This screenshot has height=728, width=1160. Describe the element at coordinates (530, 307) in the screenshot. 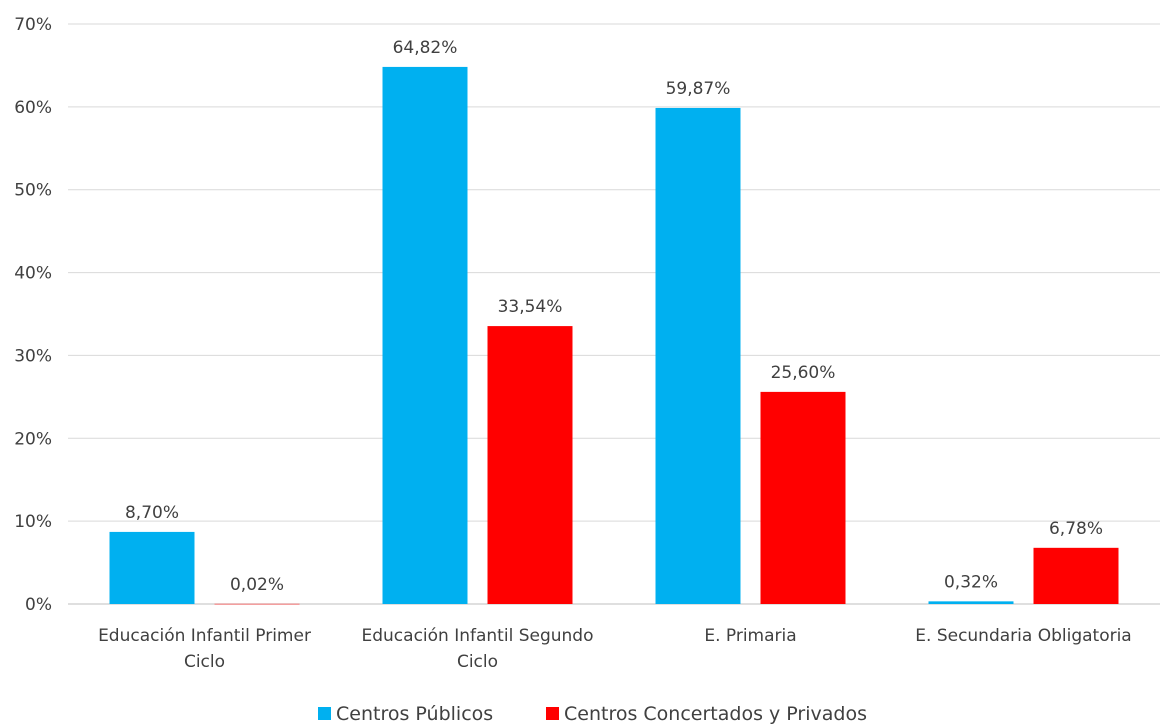

I see `data-label: 33,54%` at that location.